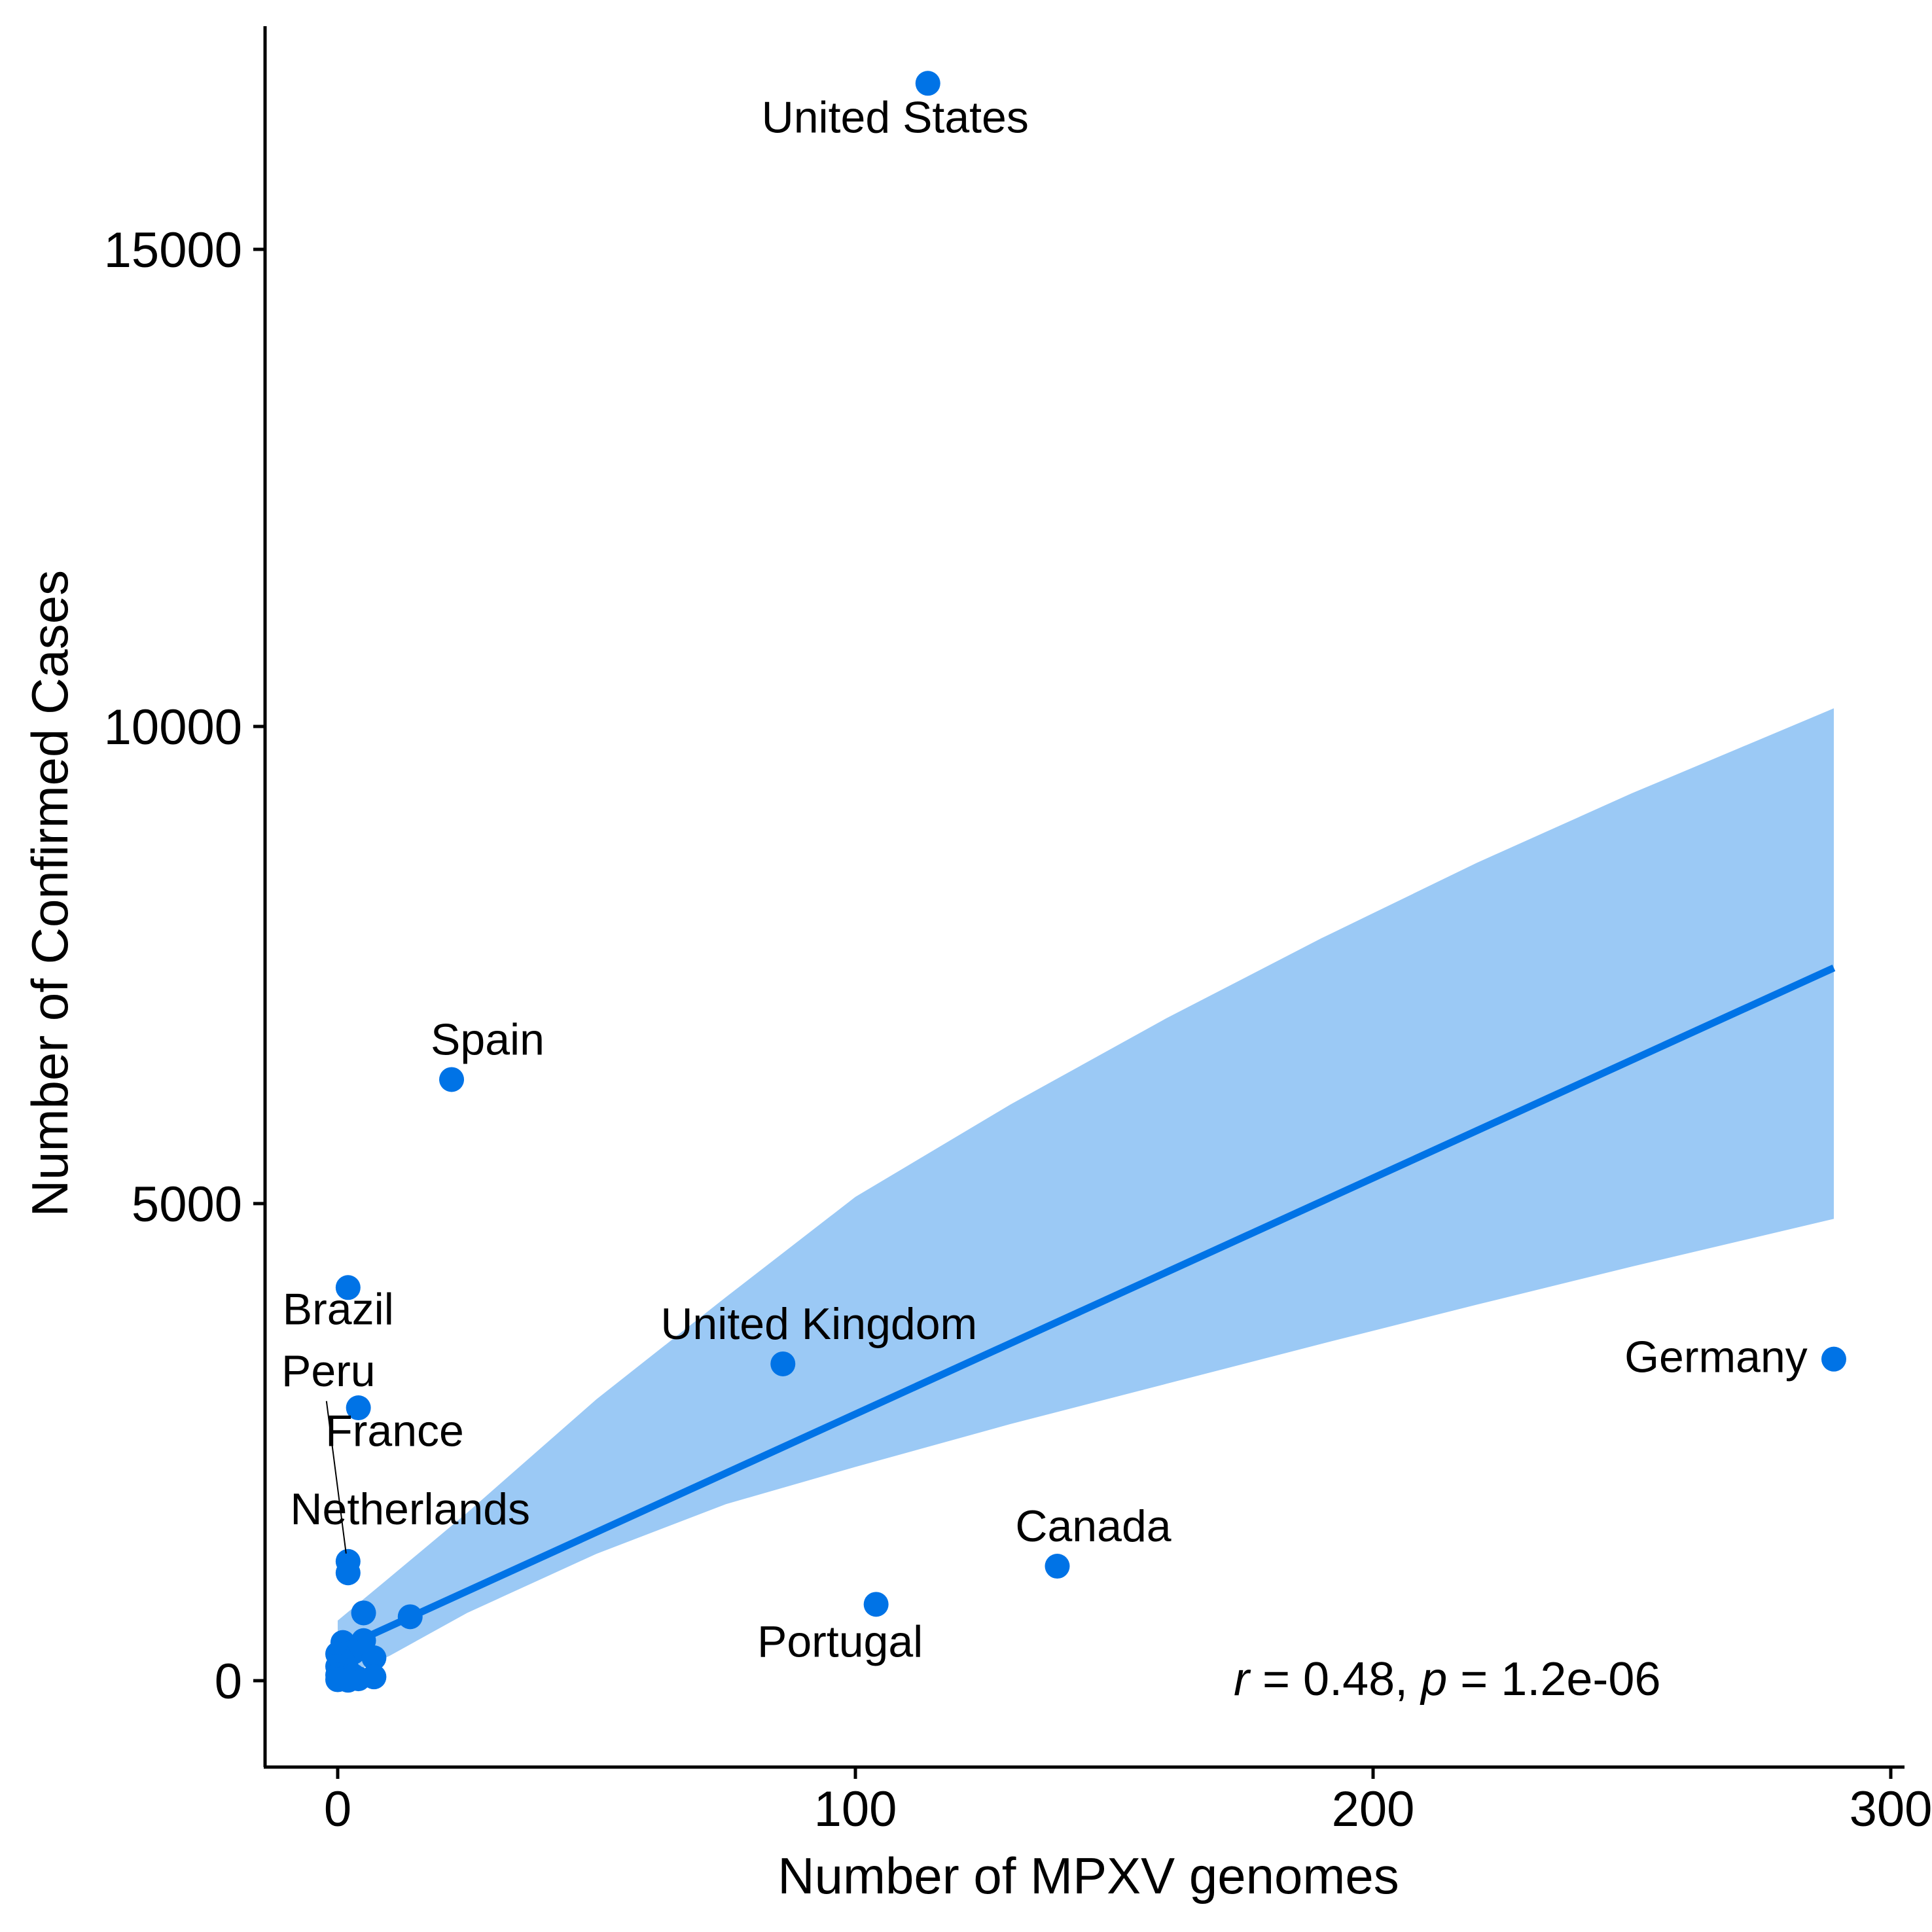  What do you see at coordinates (50, 893) in the screenshot?
I see `y-axis-title: Number of Confirmed Cases` at bounding box center [50, 893].